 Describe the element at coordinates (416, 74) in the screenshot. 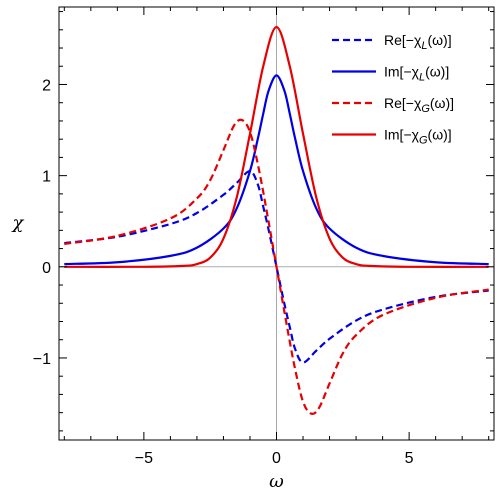

I see `legend-label-2: Im[−χL(ω)]` at that location.